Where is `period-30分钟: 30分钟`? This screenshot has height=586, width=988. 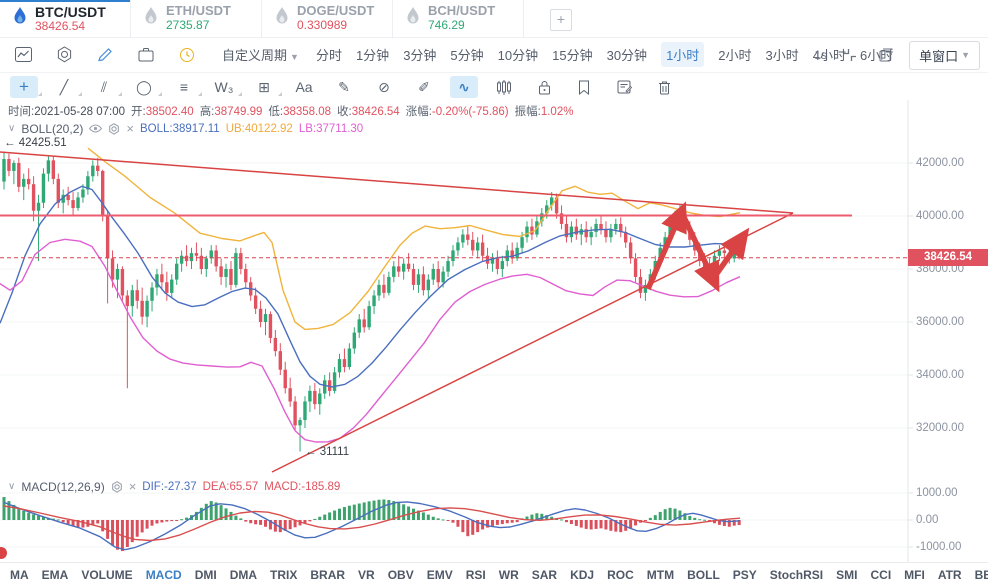 period-30分钟: 30分钟 is located at coordinates (627, 55).